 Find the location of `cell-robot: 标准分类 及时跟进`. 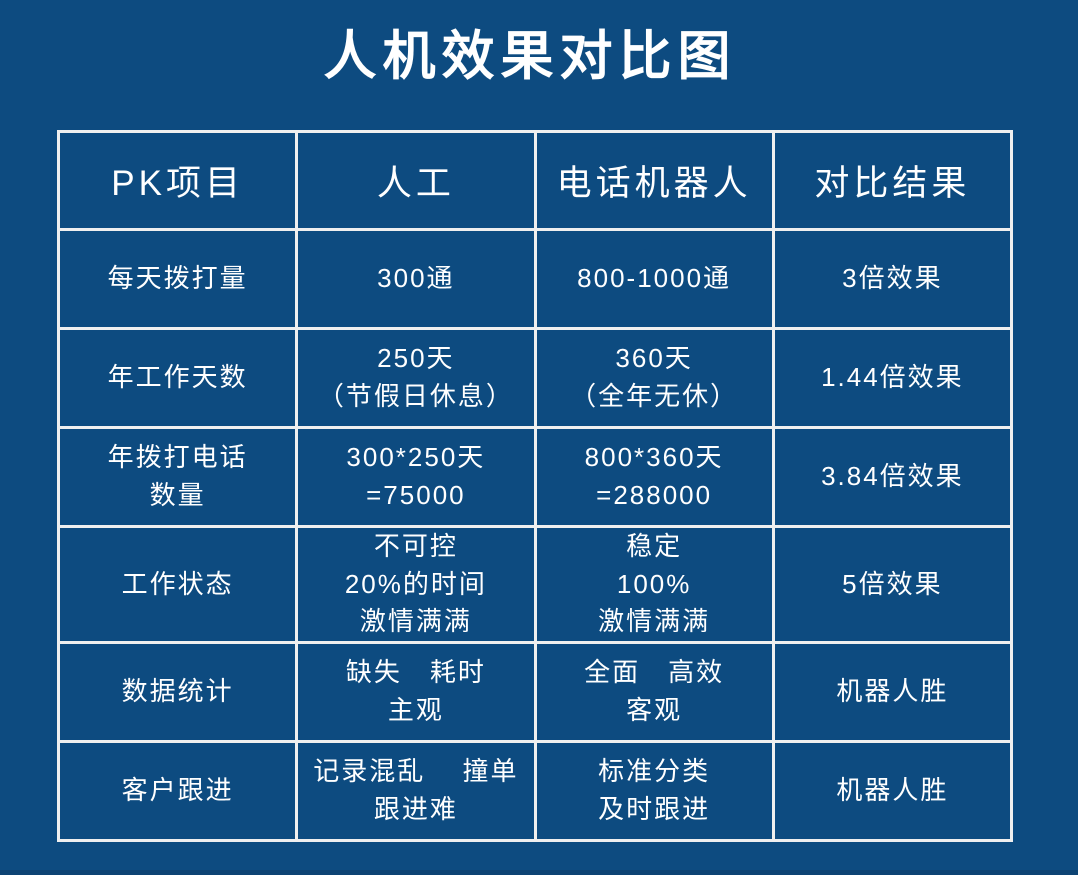

cell-robot: 标准分类 及时跟进 is located at coordinates (654, 791).